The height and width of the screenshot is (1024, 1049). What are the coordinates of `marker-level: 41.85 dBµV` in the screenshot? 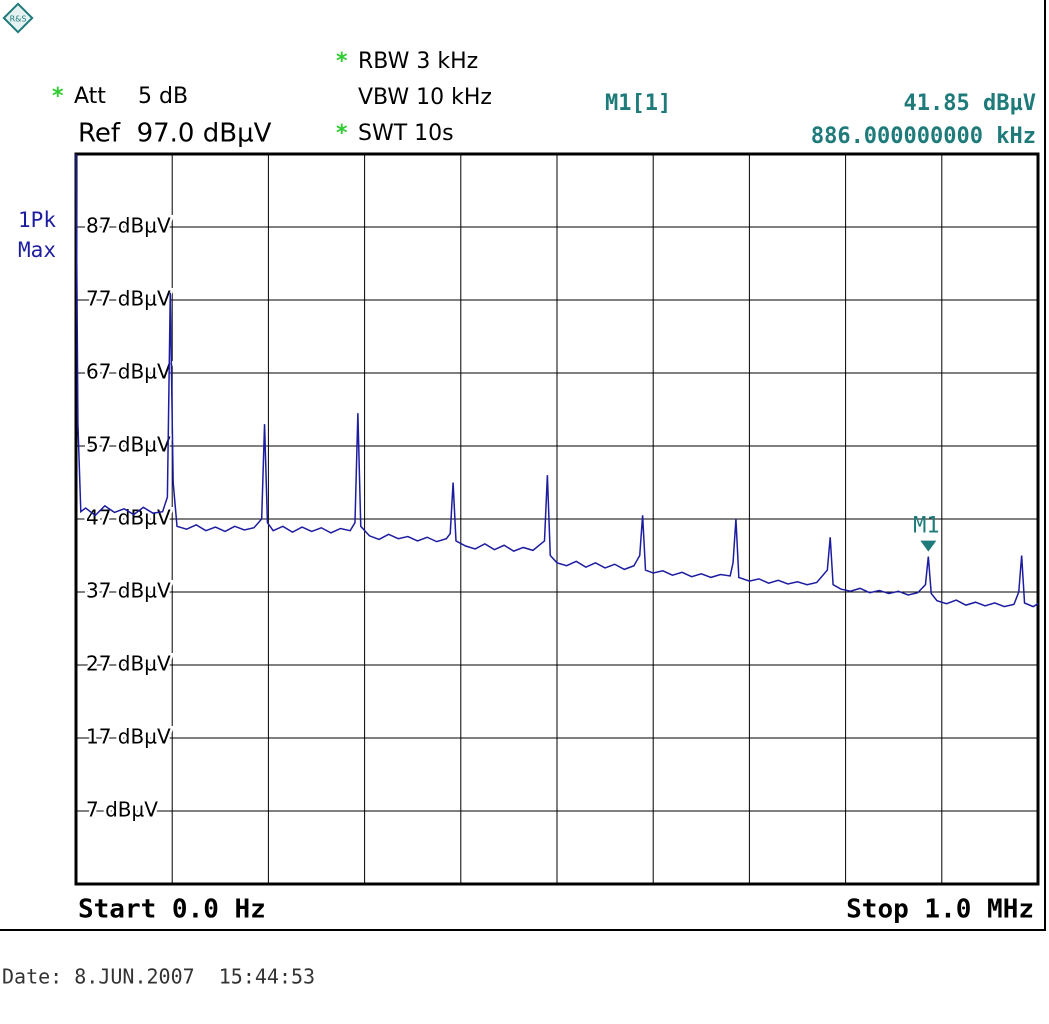 It's located at (970, 103).